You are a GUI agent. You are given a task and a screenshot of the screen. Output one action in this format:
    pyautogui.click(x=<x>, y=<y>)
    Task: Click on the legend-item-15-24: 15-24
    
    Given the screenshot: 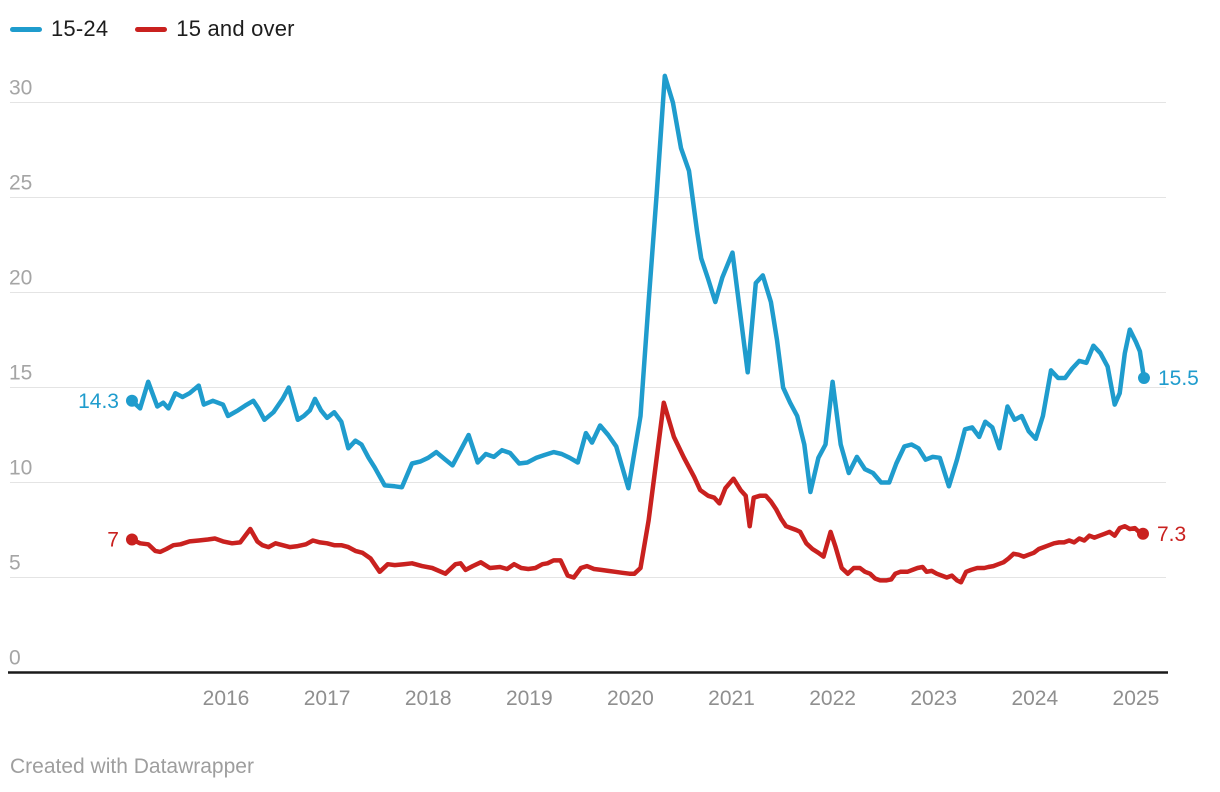 What is the action you would take?
    pyautogui.click(x=59, y=29)
    